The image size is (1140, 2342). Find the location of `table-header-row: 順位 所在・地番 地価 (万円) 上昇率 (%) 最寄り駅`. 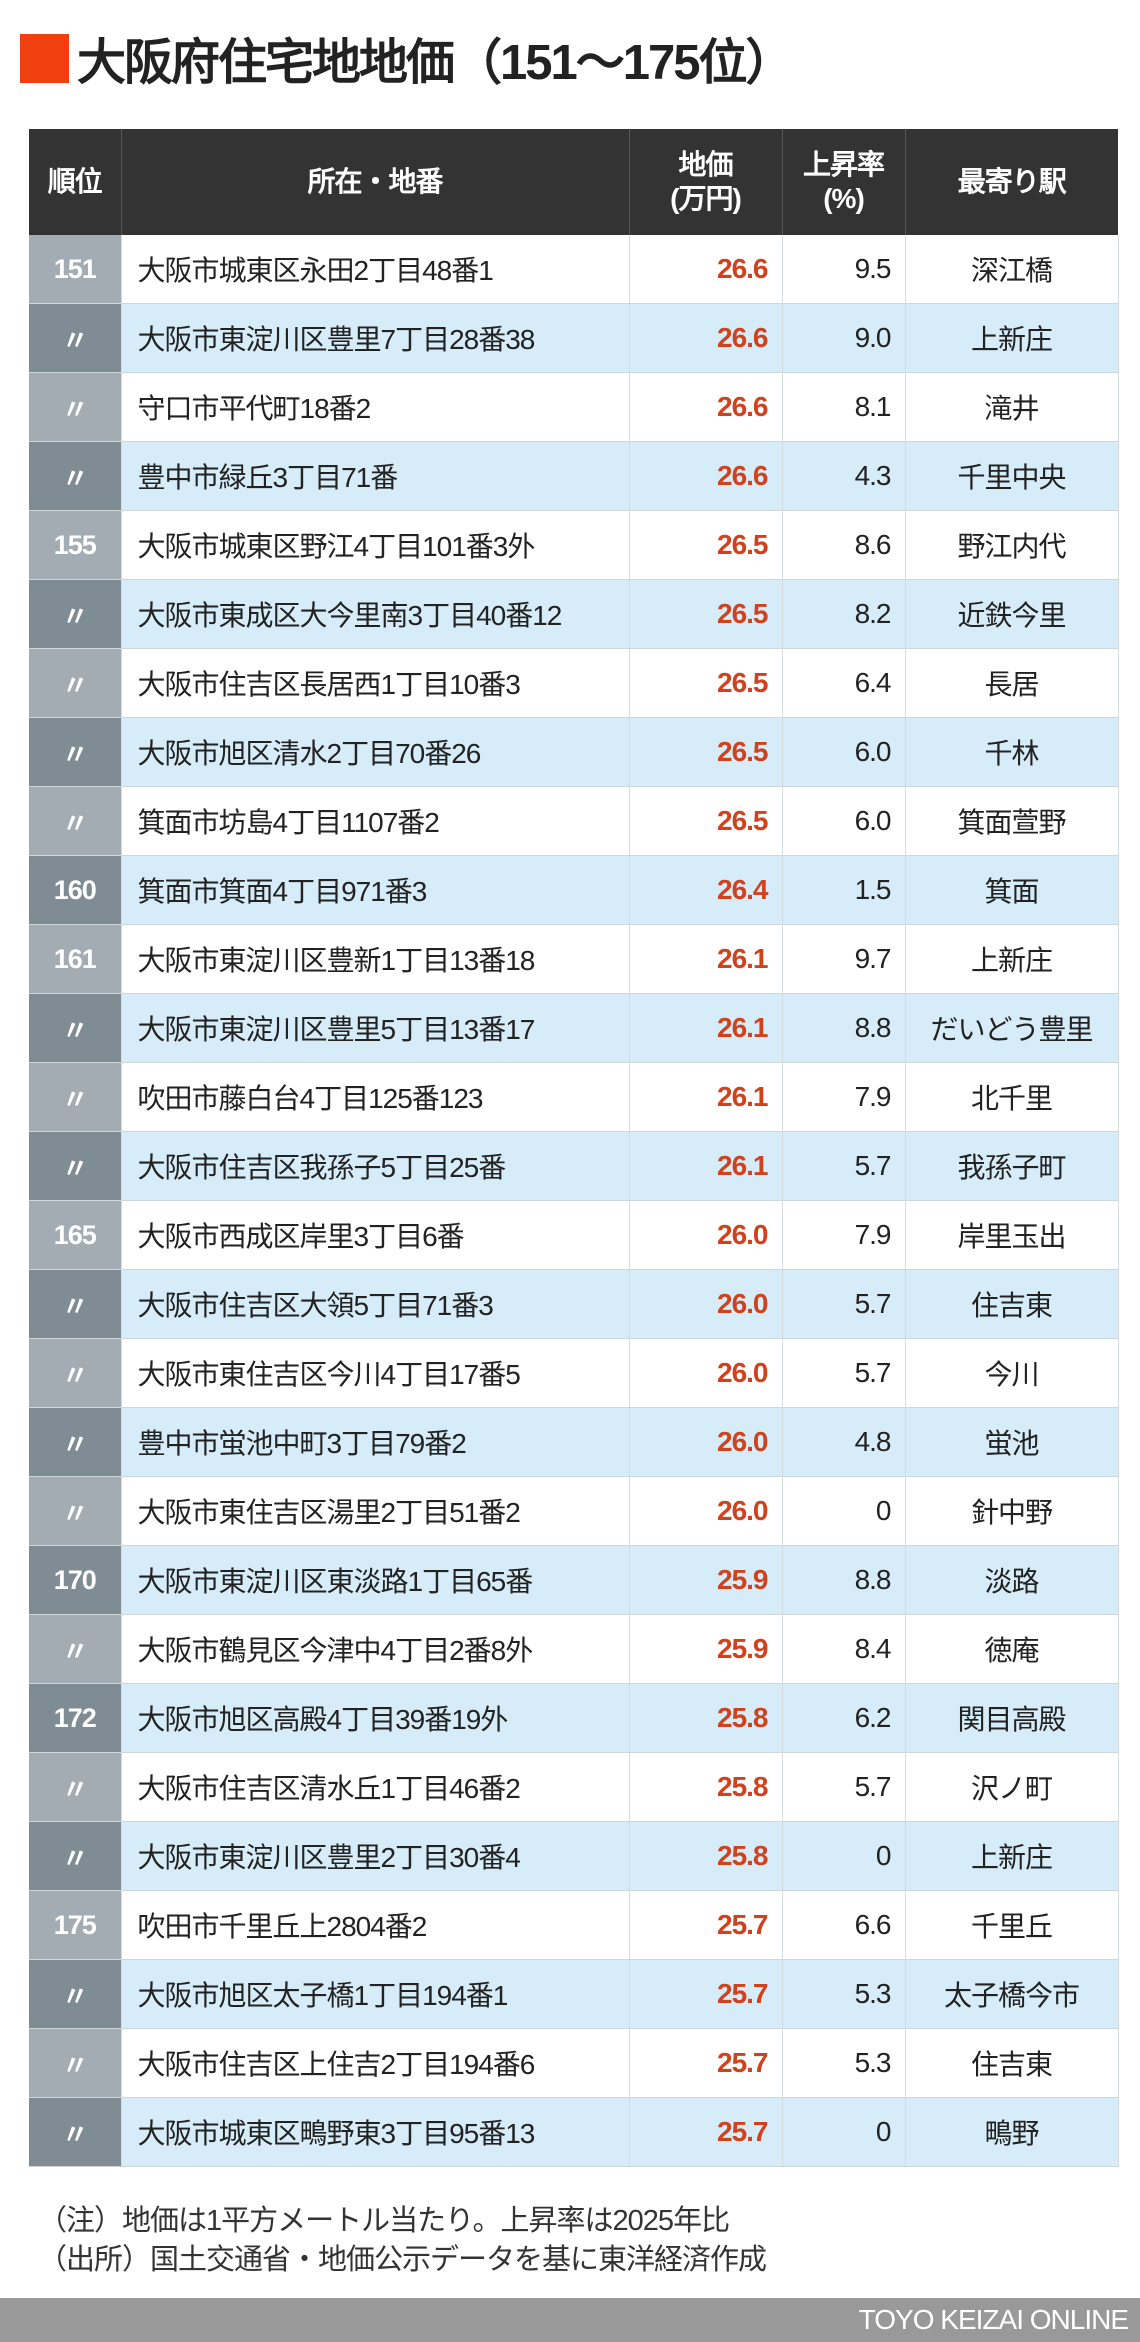

table-header-row: 順位 所在・地番 地価 (万円) 上昇率 (%) 最寄り駅 is located at coordinates (573, 182).